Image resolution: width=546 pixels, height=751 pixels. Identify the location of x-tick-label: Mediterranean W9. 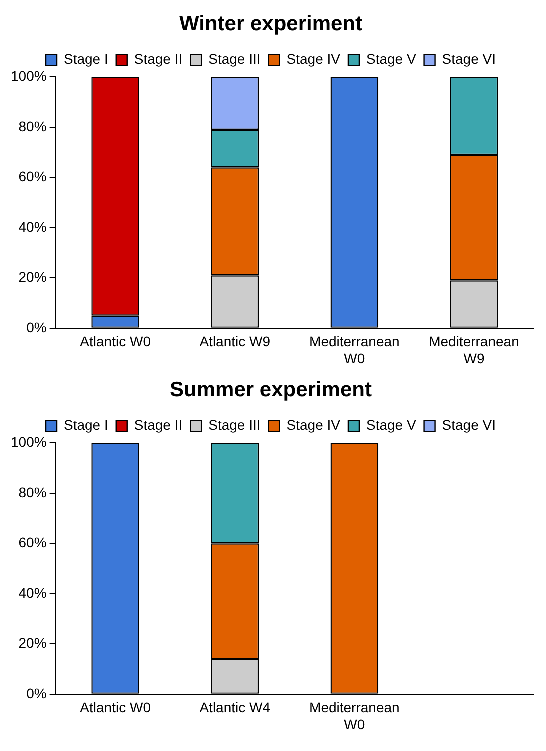
(474, 350).